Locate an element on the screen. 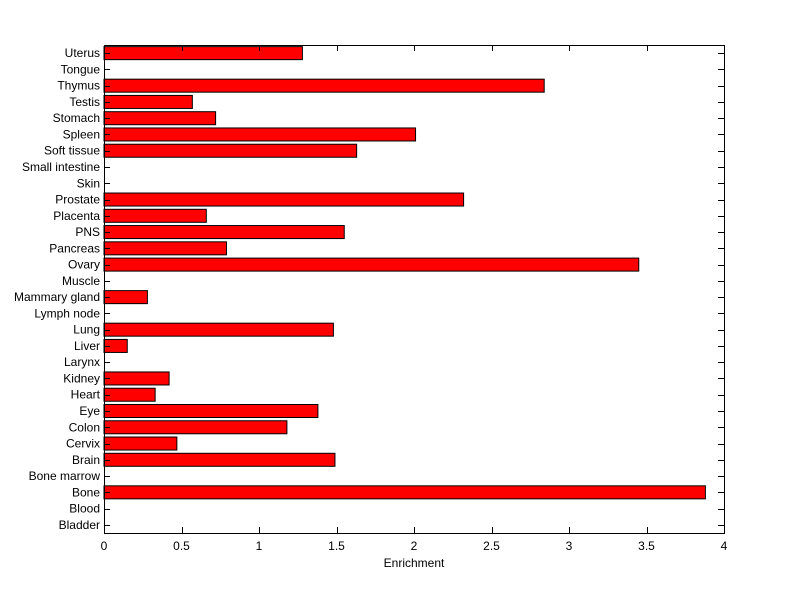 This screenshot has height=599, width=800. bar-pns is located at coordinates (224, 232).